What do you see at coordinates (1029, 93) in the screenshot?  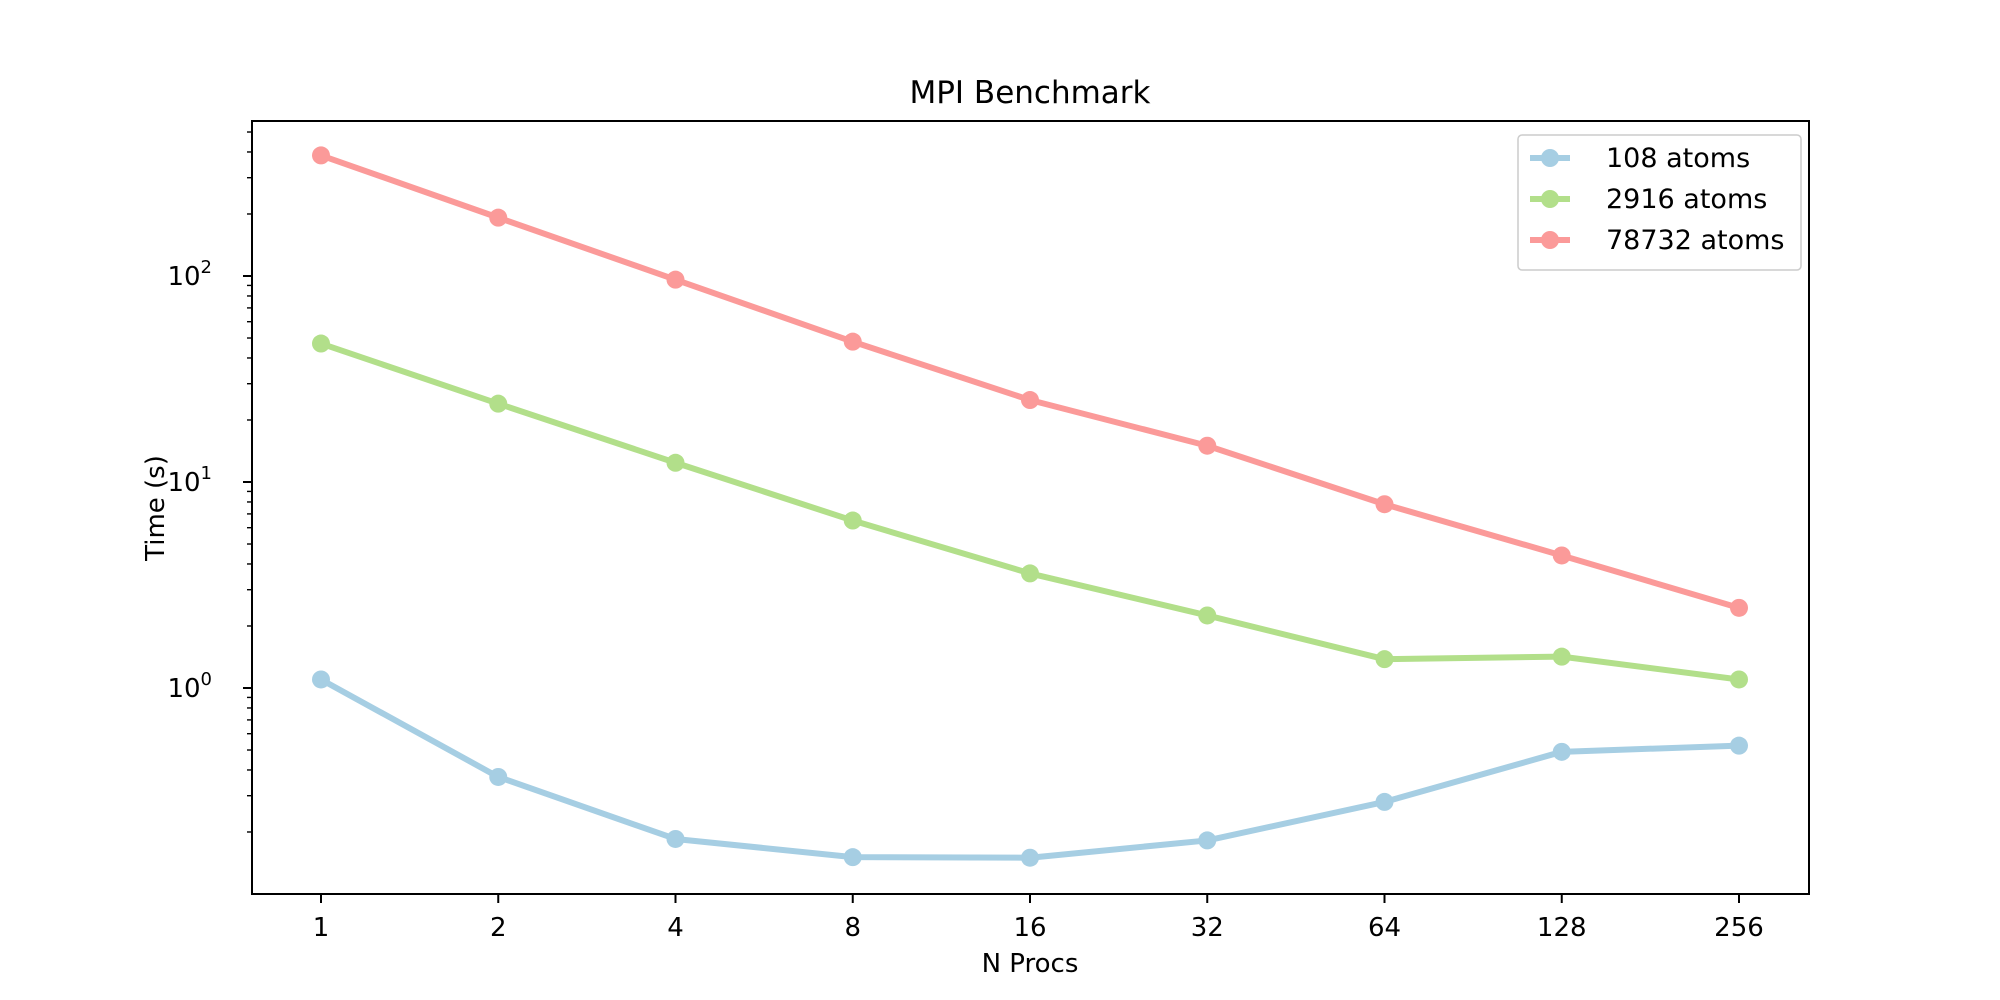 I see `chart-title: MPI Benchmark` at bounding box center [1029, 93].